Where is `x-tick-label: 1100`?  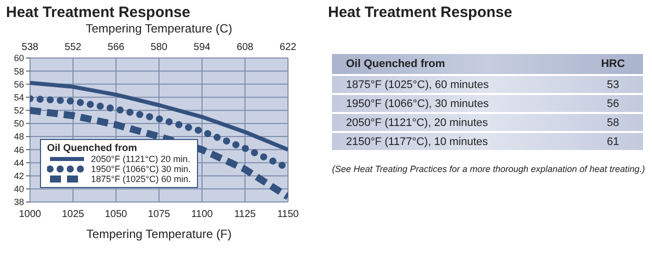
x-tick-label: 1100 is located at coordinates (202, 214).